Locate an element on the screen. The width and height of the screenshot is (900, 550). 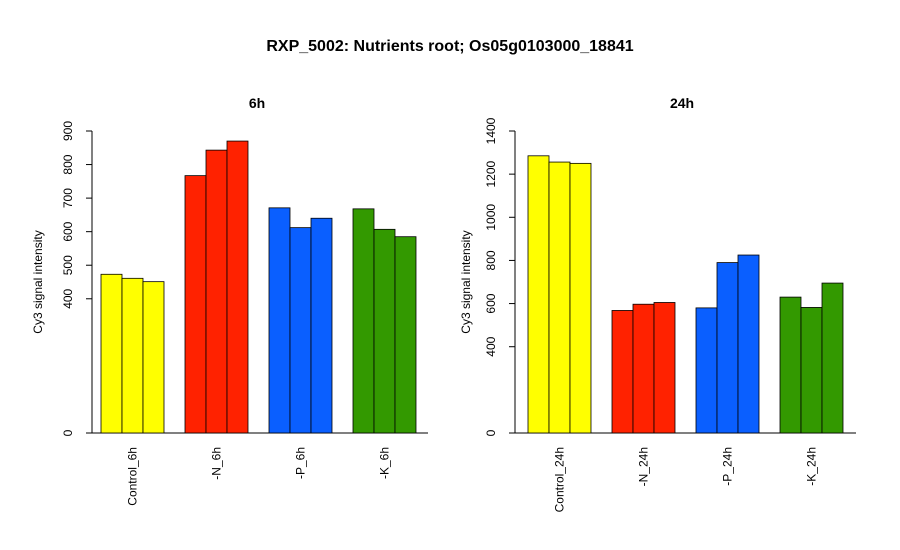
x-tick-label: Control_6h is located at coordinates (133, 476).